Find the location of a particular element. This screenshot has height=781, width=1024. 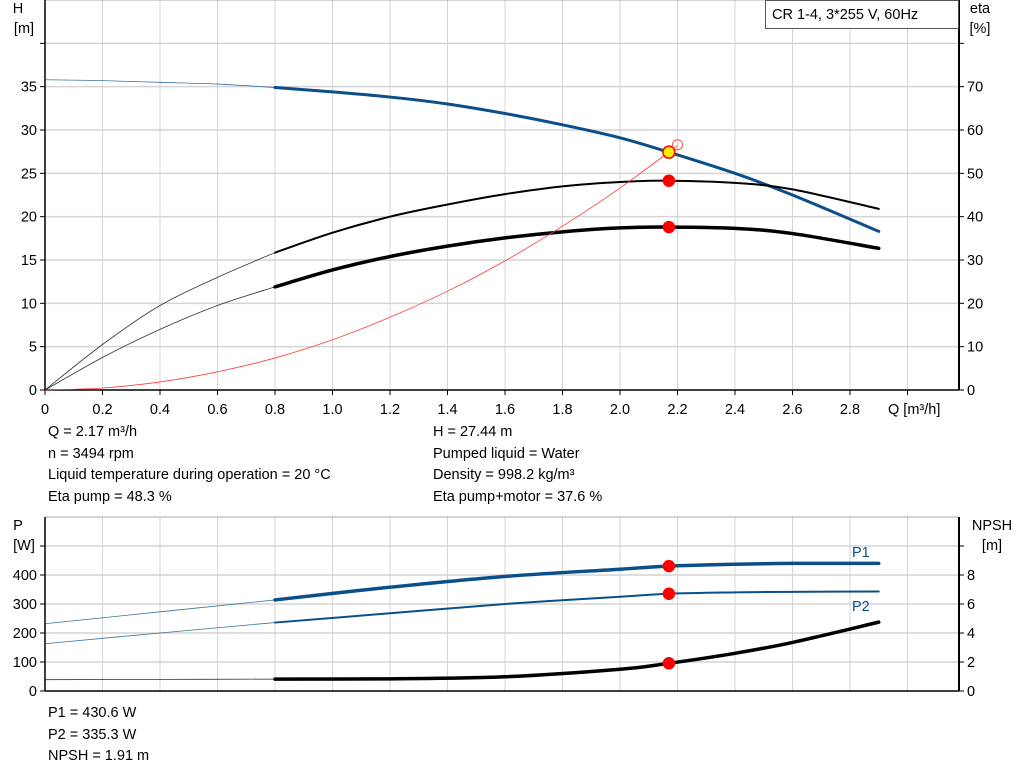

x-tick-label: 2.0 is located at coordinates (620, 410).